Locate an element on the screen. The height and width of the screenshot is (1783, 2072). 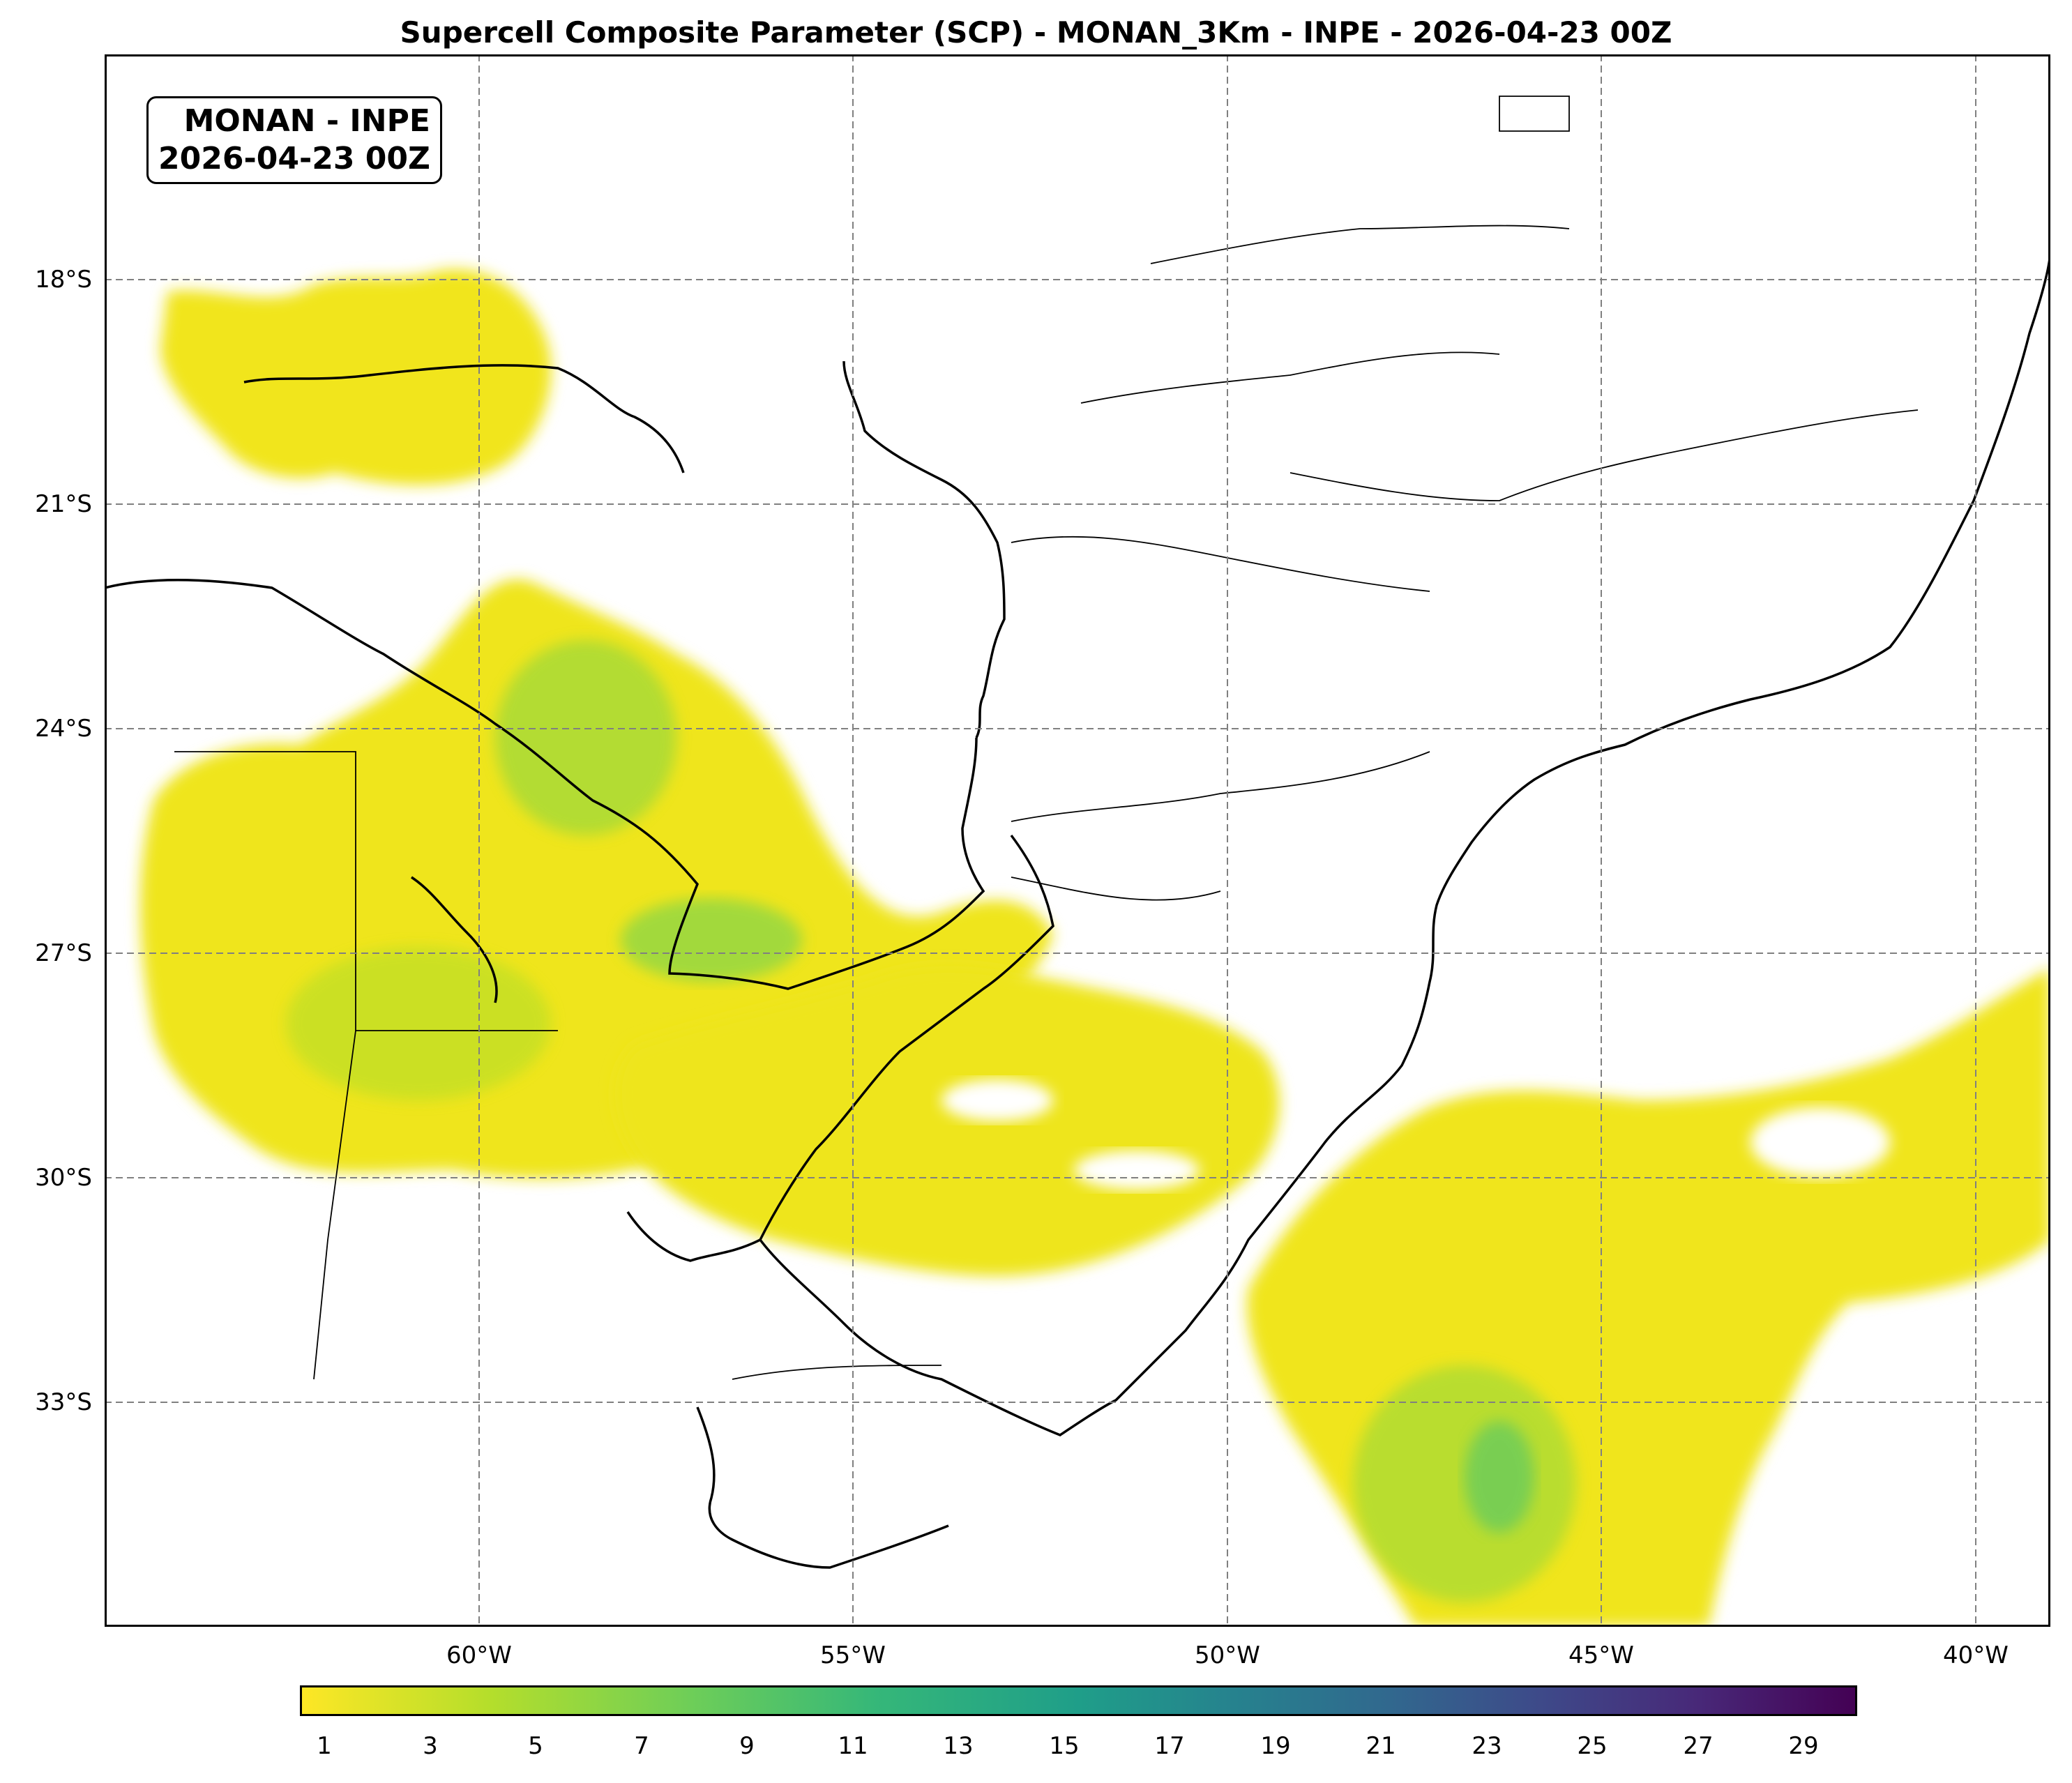
info-box: MONAN - INPE 2026-04-23 00Z is located at coordinates (294, 140).